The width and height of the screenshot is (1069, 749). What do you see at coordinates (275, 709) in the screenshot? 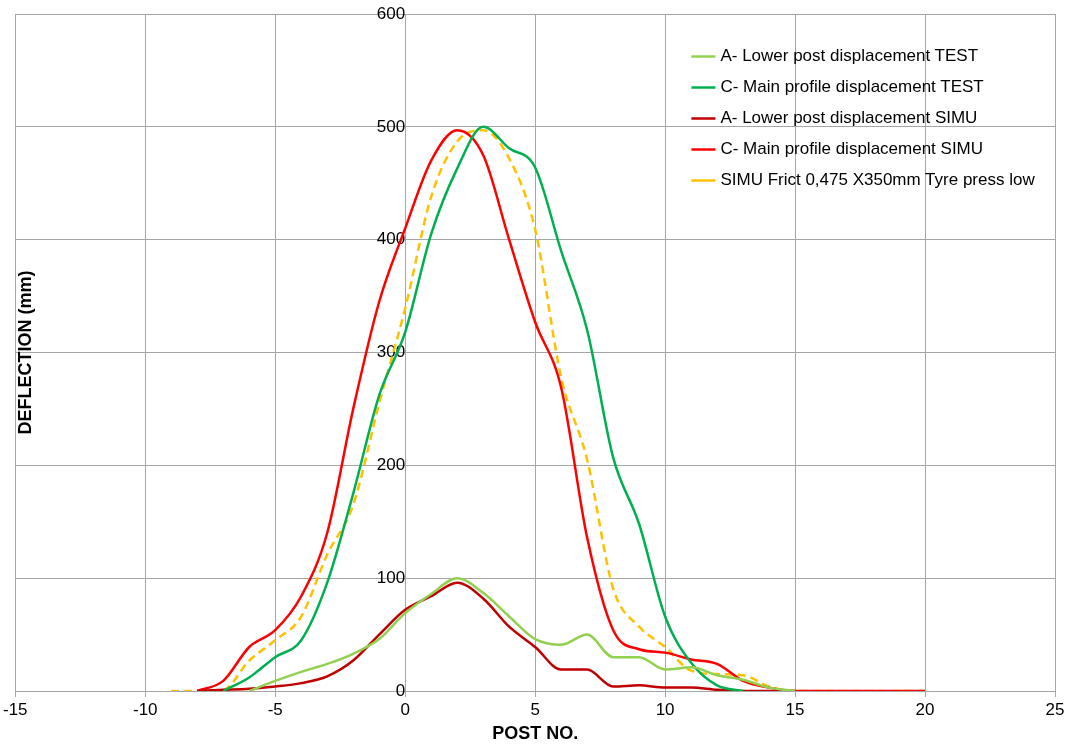
I see `x-tick-label: -5` at bounding box center [275, 709].